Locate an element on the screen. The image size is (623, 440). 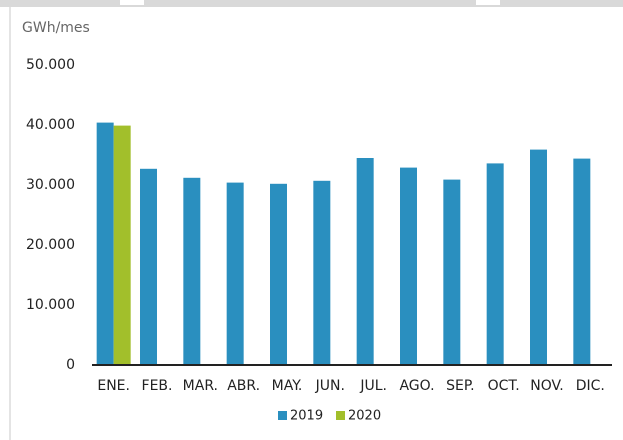
y-tick-label: 40.000 is located at coordinates (50, 125).